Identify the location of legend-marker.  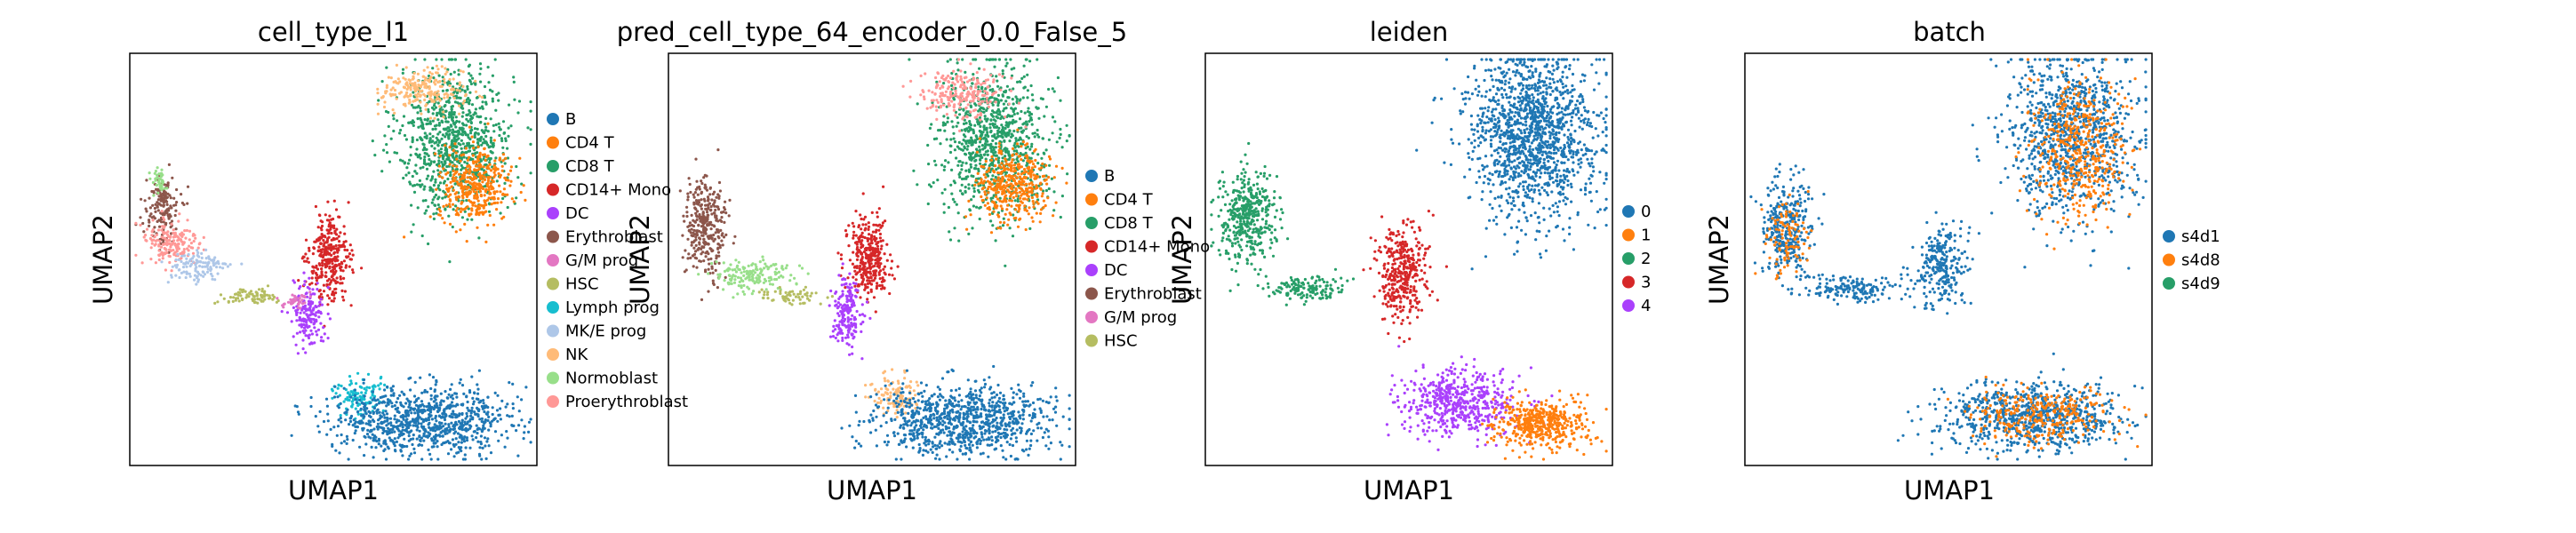
(553, 260).